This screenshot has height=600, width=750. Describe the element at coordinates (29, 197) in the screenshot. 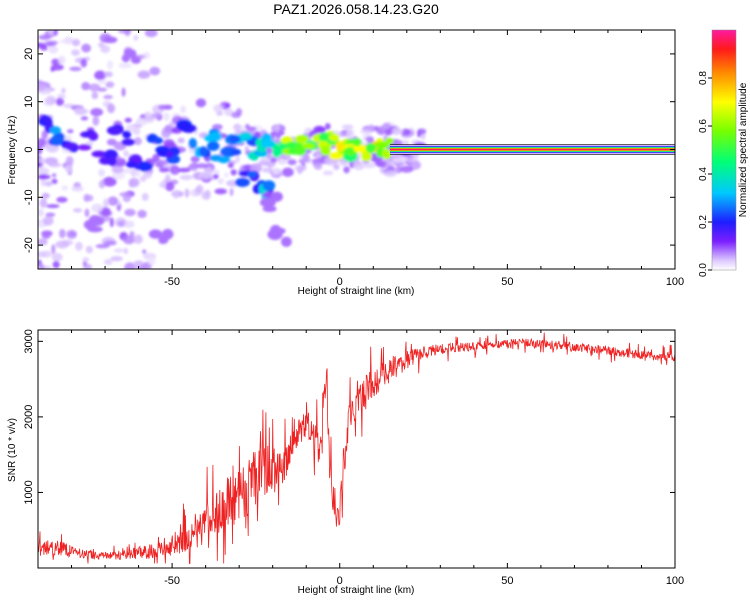

I see `y-tick-label: -10` at that location.